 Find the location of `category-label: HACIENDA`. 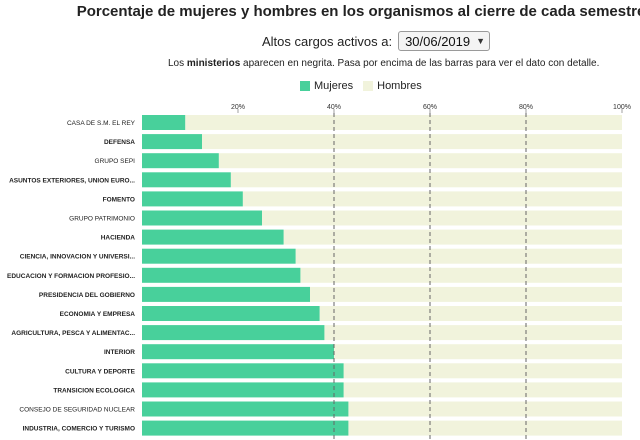

category-label: HACIENDA is located at coordinates (118, 238).